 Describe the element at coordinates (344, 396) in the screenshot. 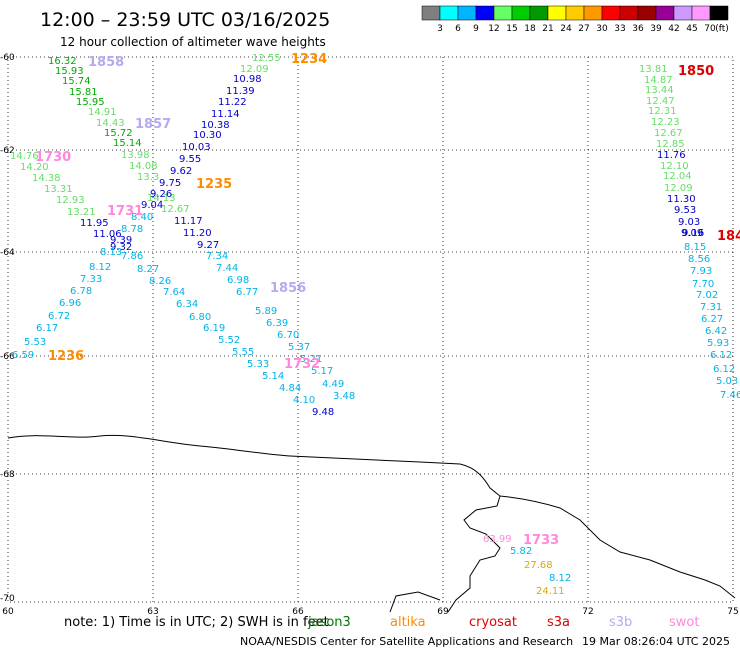

I see `wave-height-value: 3.48` at that location.